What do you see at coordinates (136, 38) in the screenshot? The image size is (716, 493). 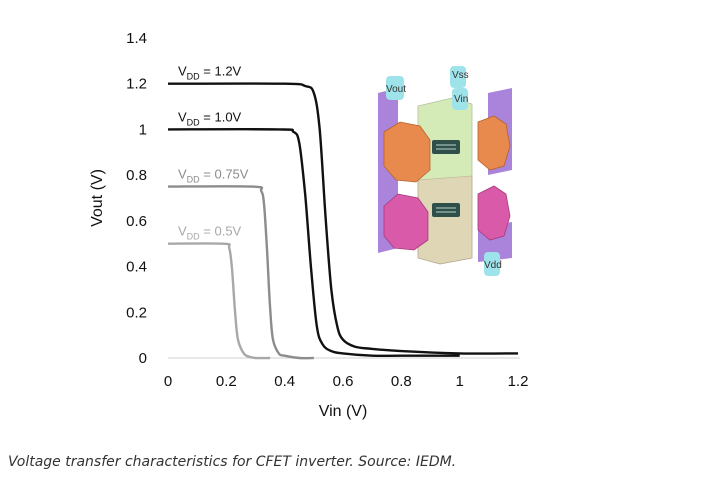 I see `y-tick-label: 1.4` at bounding box center [136, 38].